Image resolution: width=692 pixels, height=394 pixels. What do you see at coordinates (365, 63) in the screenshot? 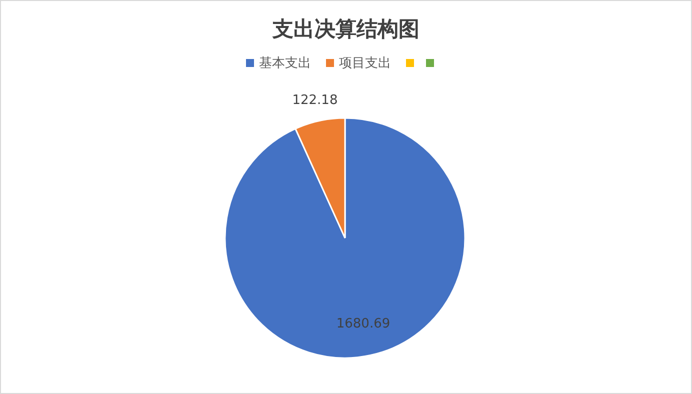
I see `legend-label: 项目支出` at bounding box center [365, 63].